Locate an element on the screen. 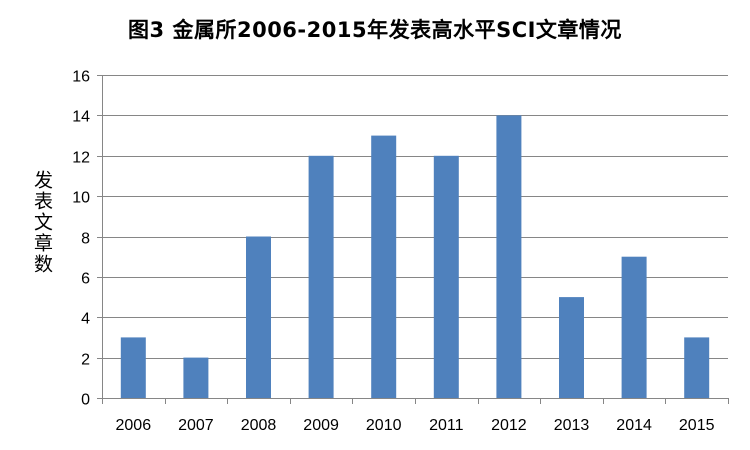  x-tick-label: 2012 is located at coordinates (509, 425).